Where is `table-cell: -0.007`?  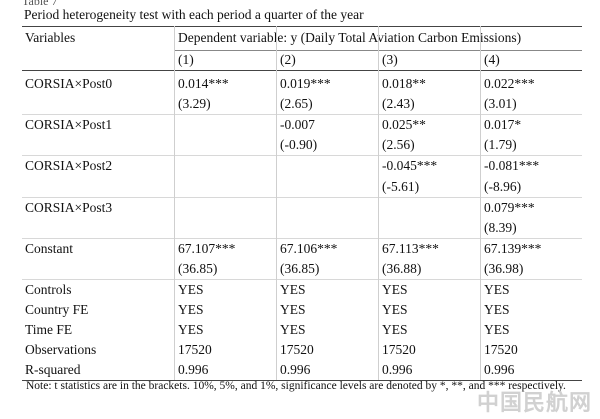
table-cell: -0.007 is located at coordinates (297, 125).